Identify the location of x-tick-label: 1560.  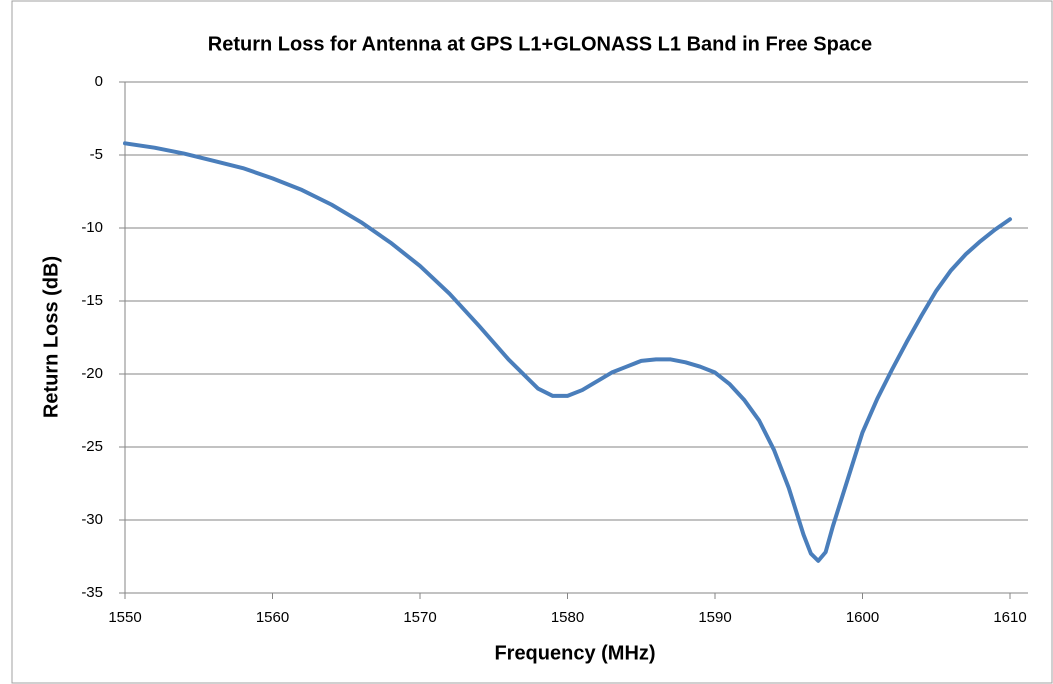
(272, 617).